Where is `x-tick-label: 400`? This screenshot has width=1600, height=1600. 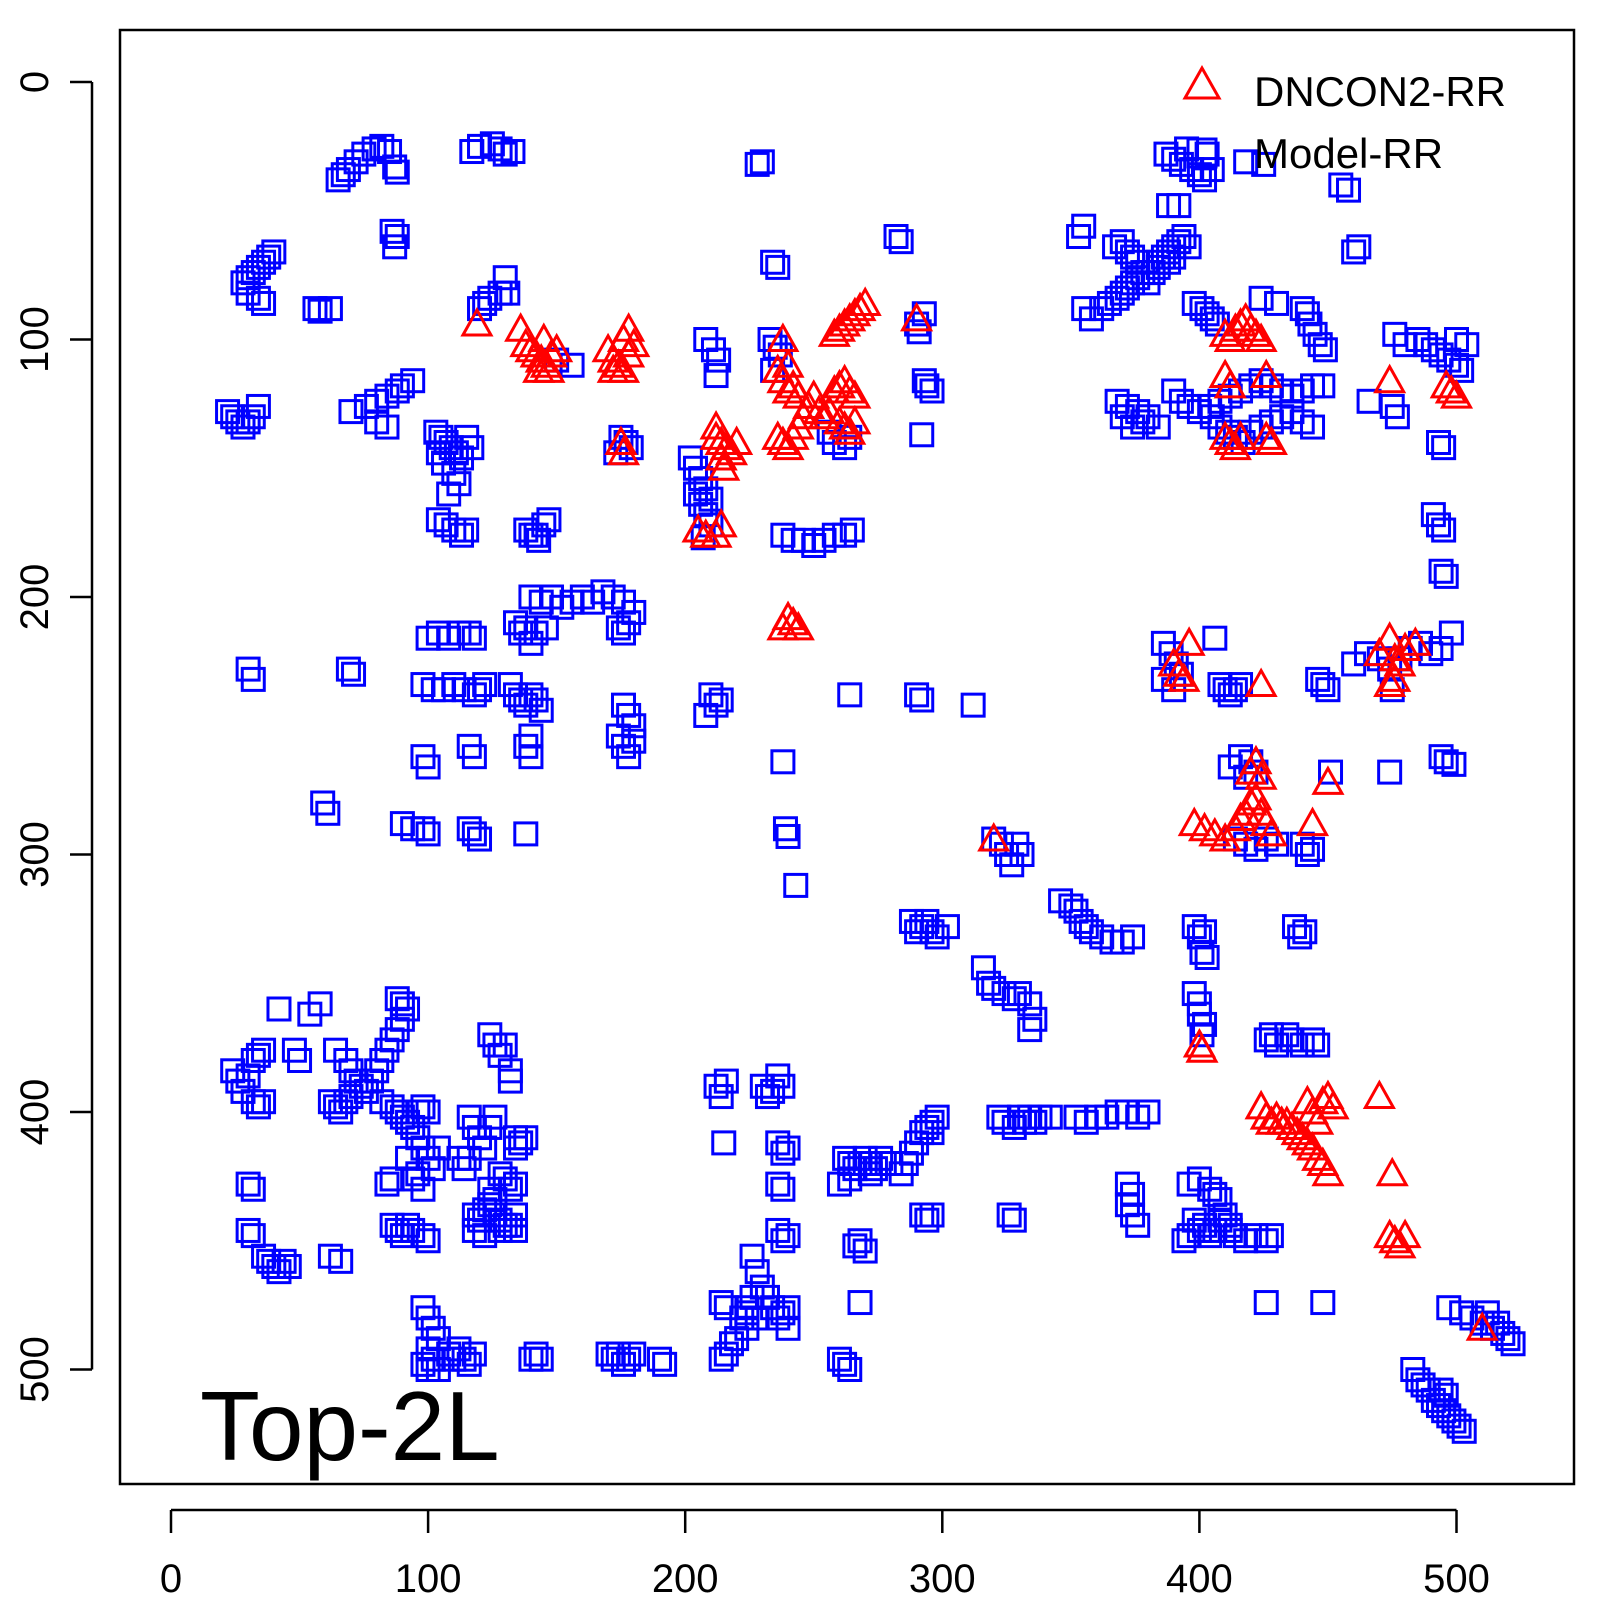
x-tick-label: 400 is located at coordinates (1199, 1578).